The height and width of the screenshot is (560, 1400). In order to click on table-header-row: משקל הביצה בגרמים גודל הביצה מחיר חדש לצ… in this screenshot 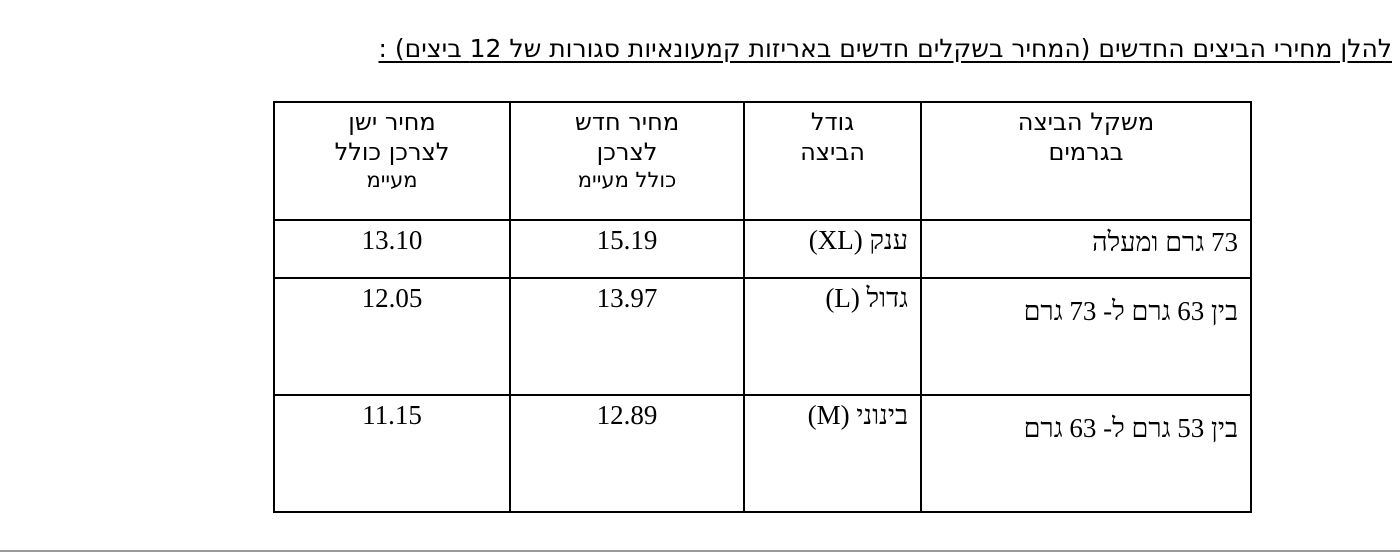, I will do `click(762, 161)`.